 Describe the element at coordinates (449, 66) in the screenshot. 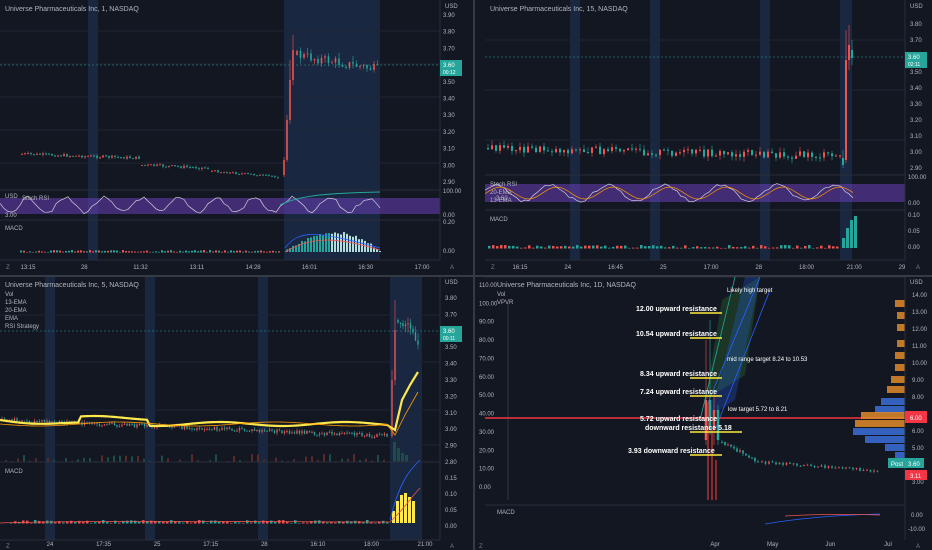

I see `last-price: 3.60` at that location.